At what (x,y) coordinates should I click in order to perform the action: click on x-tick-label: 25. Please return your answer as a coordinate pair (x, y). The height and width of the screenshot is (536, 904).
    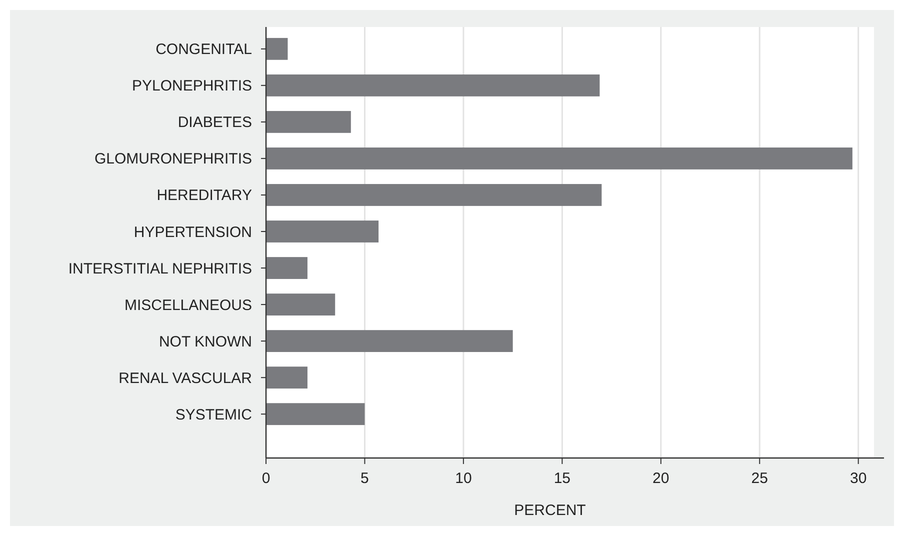
    Looking at the image, I should click on (759, 478).